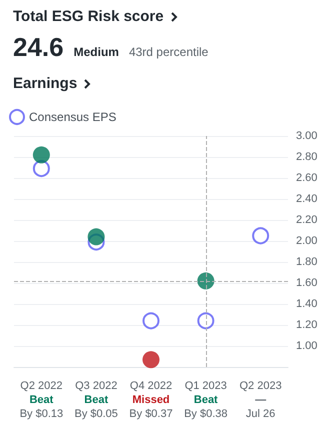  I want to click on y-tick-label: 2.60, so click(307, 178).